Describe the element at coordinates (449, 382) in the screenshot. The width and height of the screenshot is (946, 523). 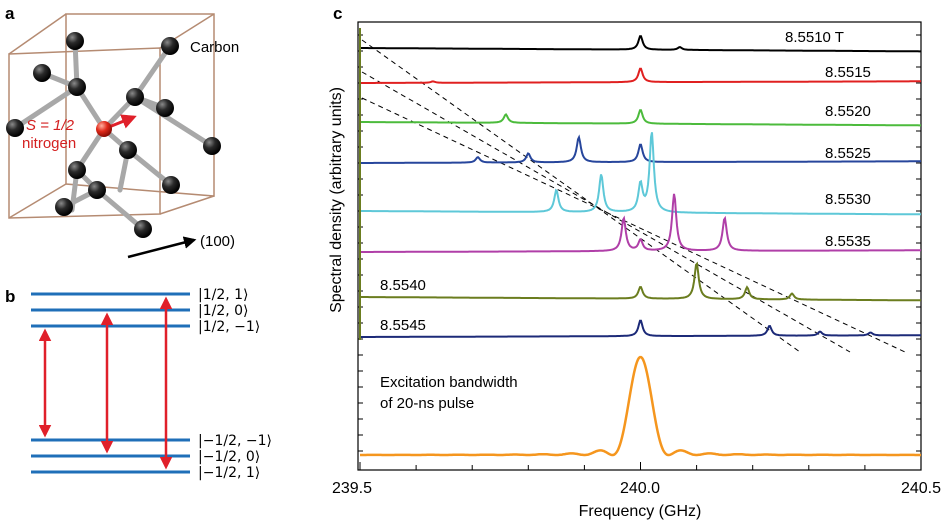
I see `excitation-label: Excitation bandwidth` at that location.